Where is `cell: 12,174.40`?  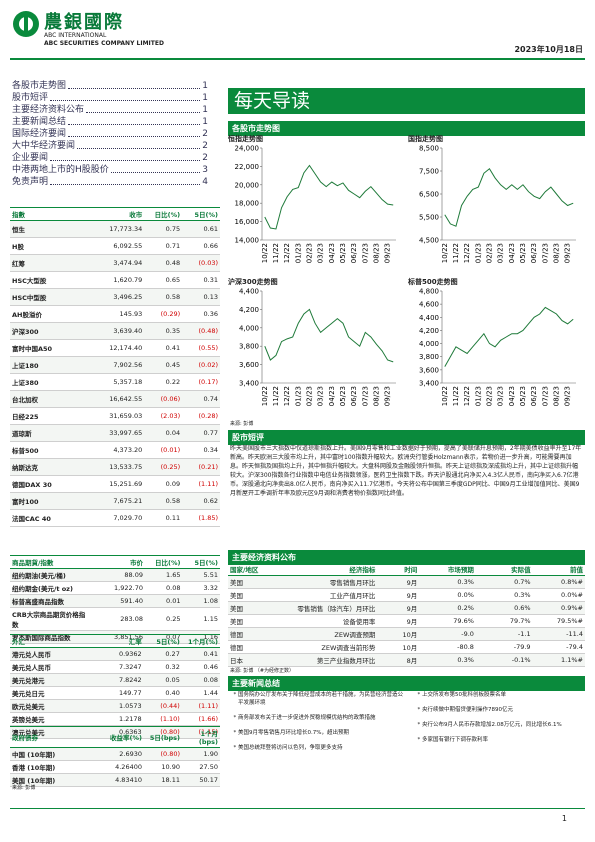 cell: 12,174.40 is located at coordinates (116, 348).